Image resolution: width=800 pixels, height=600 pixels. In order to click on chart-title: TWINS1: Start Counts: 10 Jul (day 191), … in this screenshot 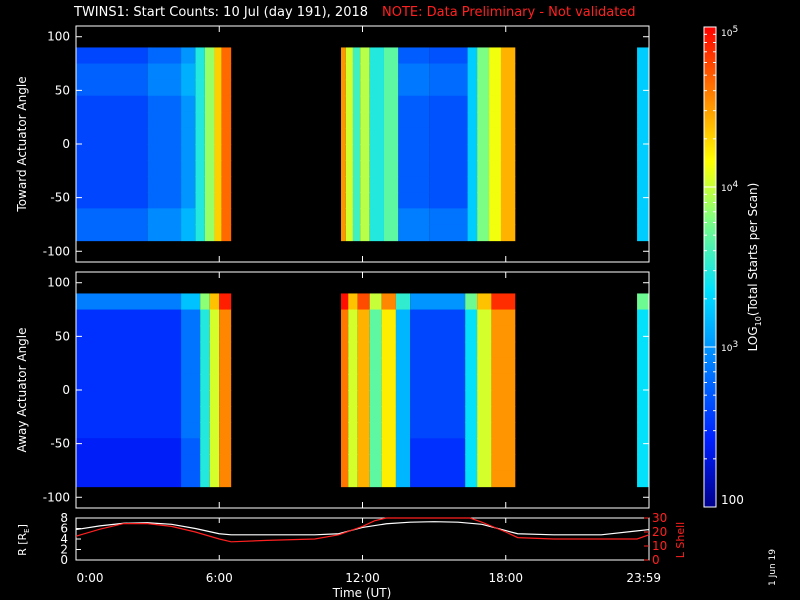, I will do `click(355, 12)`.